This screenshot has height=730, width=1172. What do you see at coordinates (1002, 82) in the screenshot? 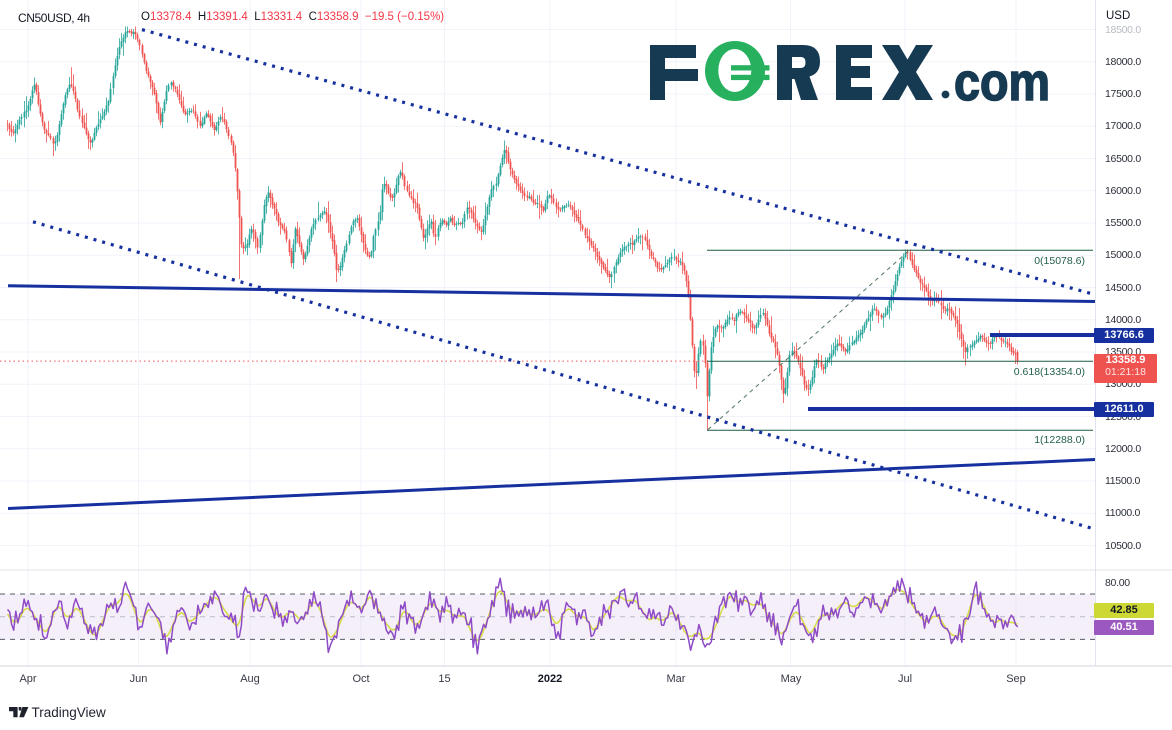
I see `svg-text: com` at bounding box center [1002, 82].